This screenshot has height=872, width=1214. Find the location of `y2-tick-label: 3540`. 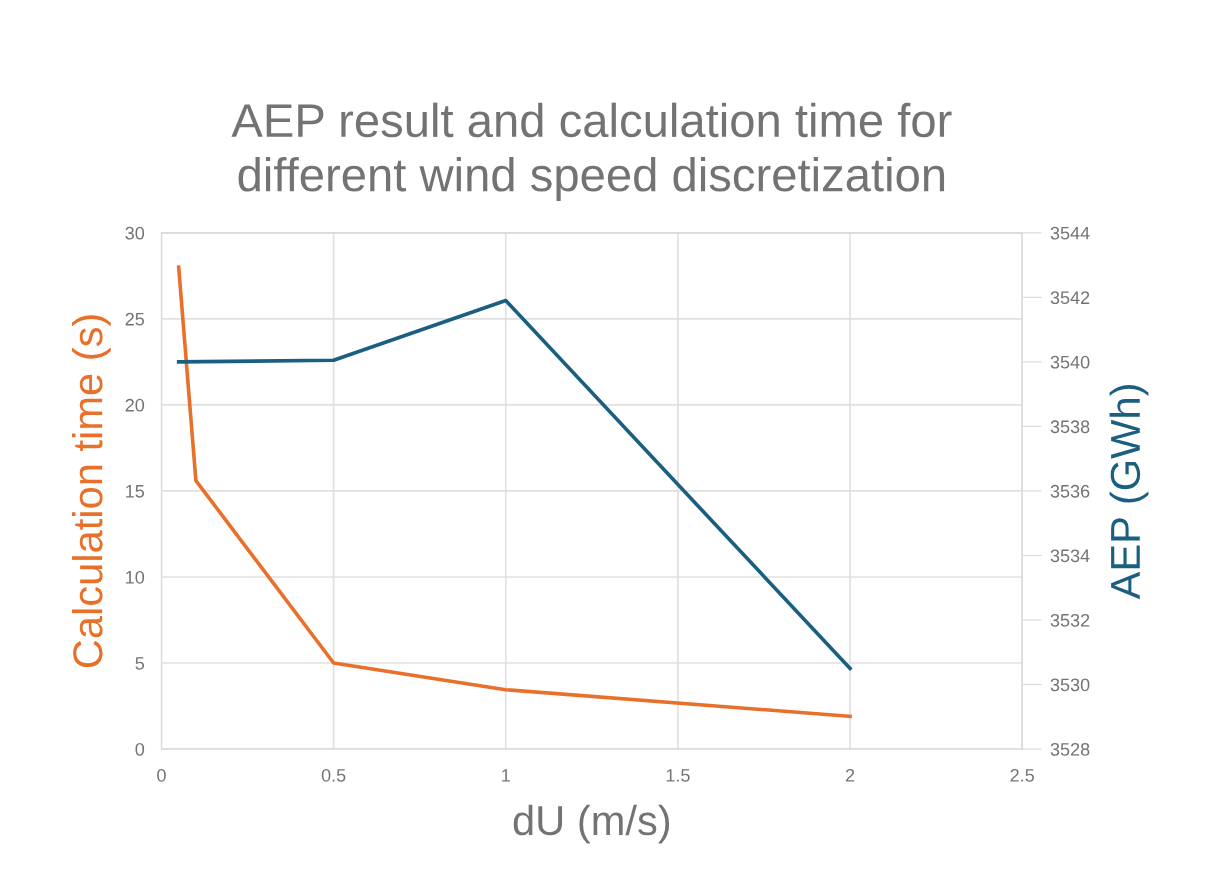

y2-tick-label: 3540 is located at coordinates (1070, 362).